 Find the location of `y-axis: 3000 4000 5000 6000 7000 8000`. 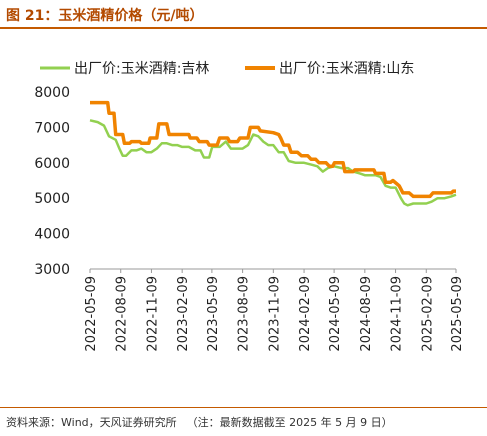

y-axis: 3000 4000 5000 6000 7000 8000 is located at coordinates (52, 181).